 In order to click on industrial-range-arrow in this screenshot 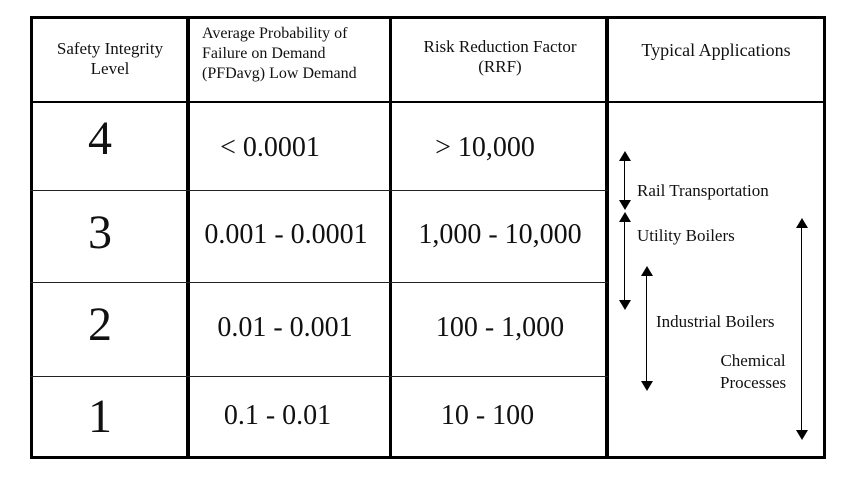, I will do `click(647, 328)`.